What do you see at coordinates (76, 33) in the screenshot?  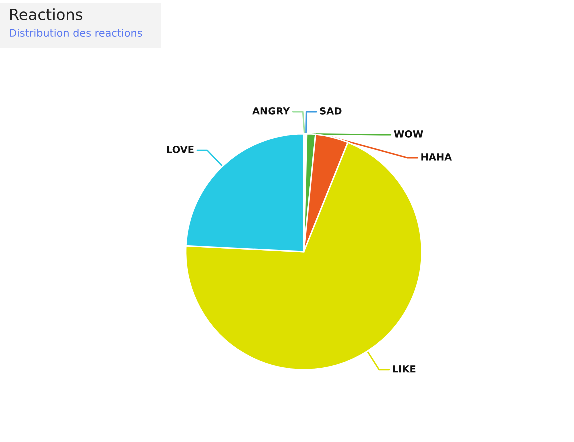 I see `text: Distribution des reactions` at bounding box center [76, 33].